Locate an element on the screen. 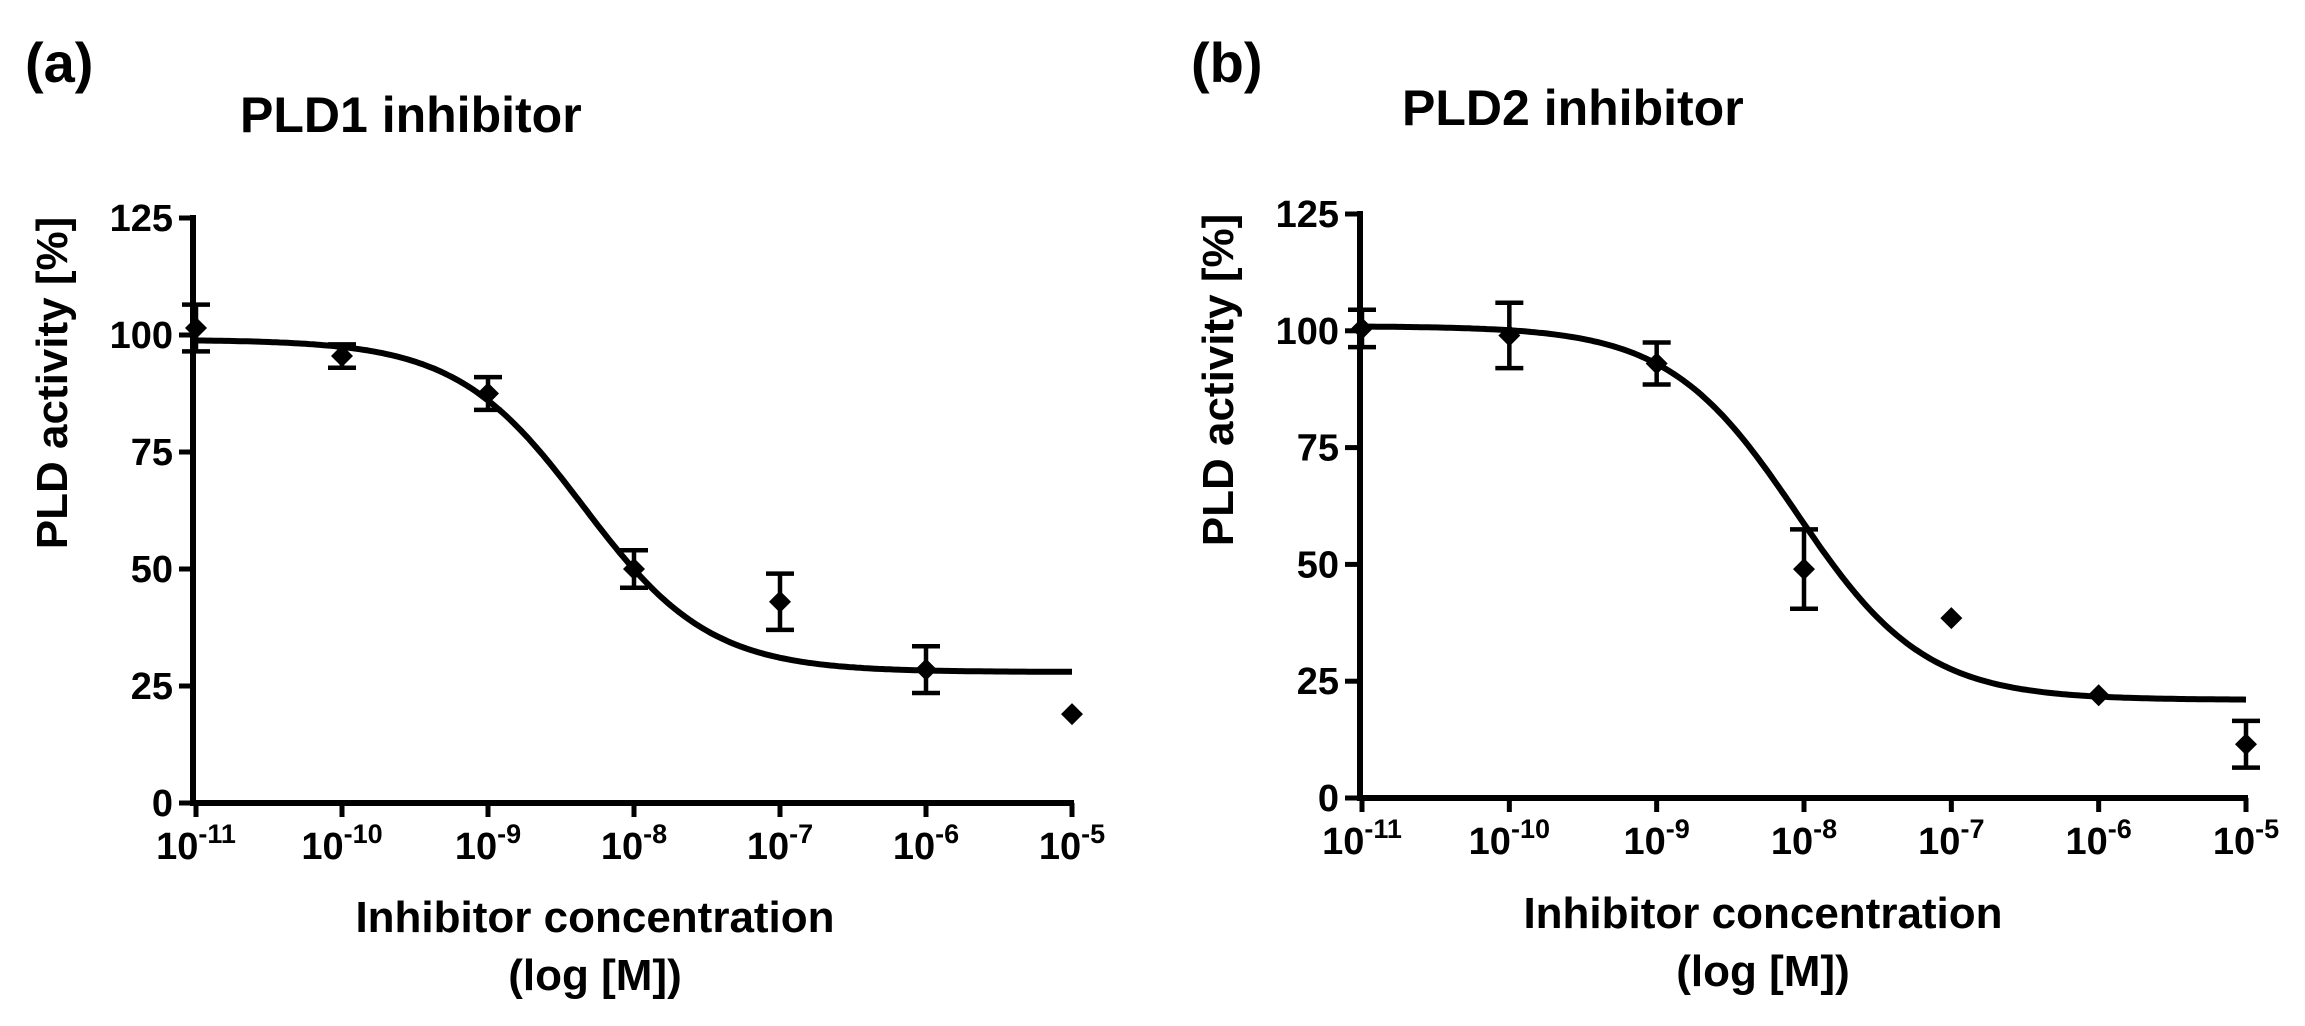 This screenshot has width=2305, height=1026. panel-b-x-axis-label: Inhibitor concentration is located at coordinates (1762, 913).